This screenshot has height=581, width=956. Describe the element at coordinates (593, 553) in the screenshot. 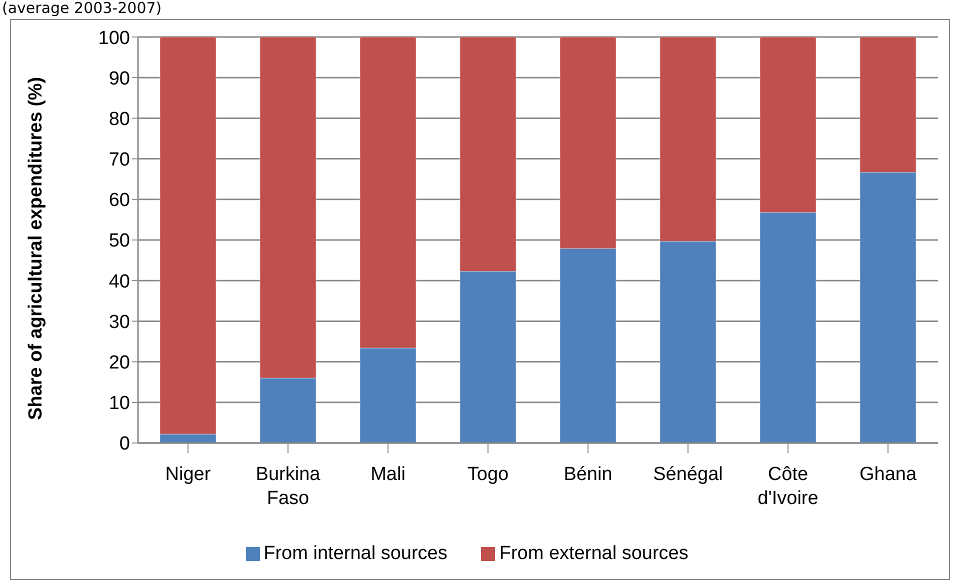

I see `legend-label: From external sources` at that location.